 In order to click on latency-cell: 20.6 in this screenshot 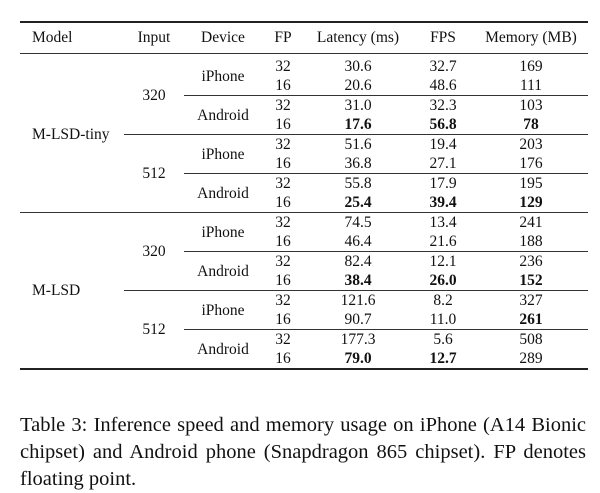, I will do `click(358, 85)`.